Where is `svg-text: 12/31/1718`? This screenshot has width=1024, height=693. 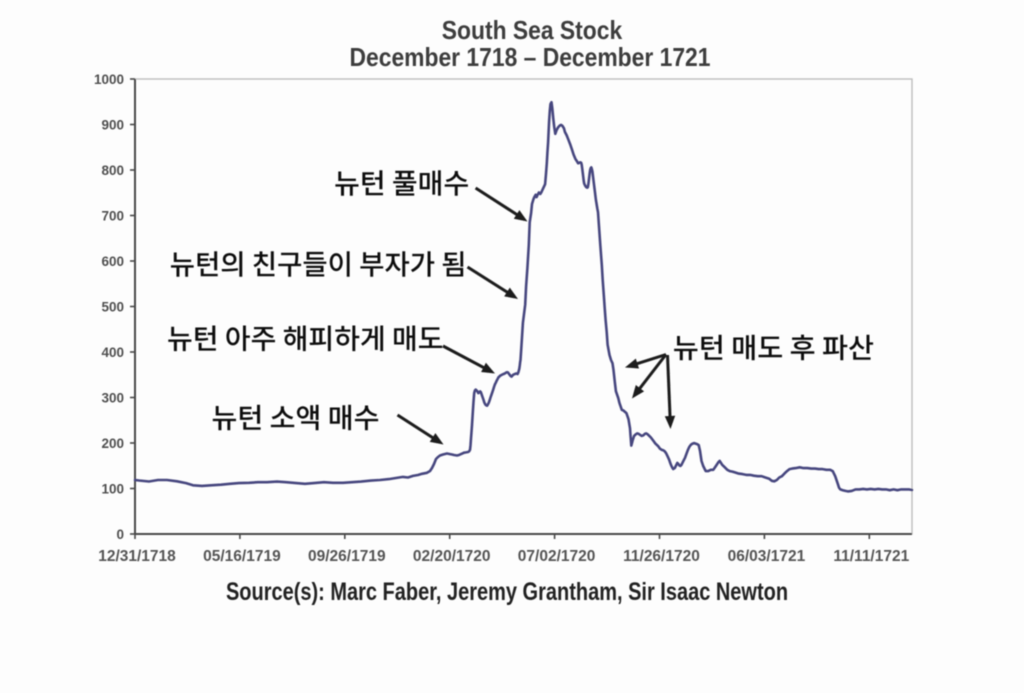
svg-text: 12/31/1718 is located at coordinates (137, 556).